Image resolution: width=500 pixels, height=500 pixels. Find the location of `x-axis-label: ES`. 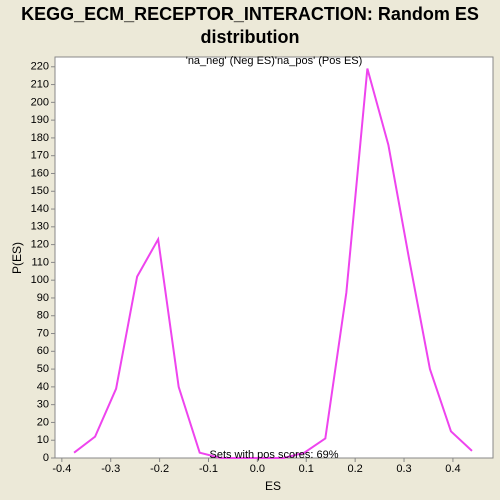

x-axis-label: ES is located at coordinates (273, 486).